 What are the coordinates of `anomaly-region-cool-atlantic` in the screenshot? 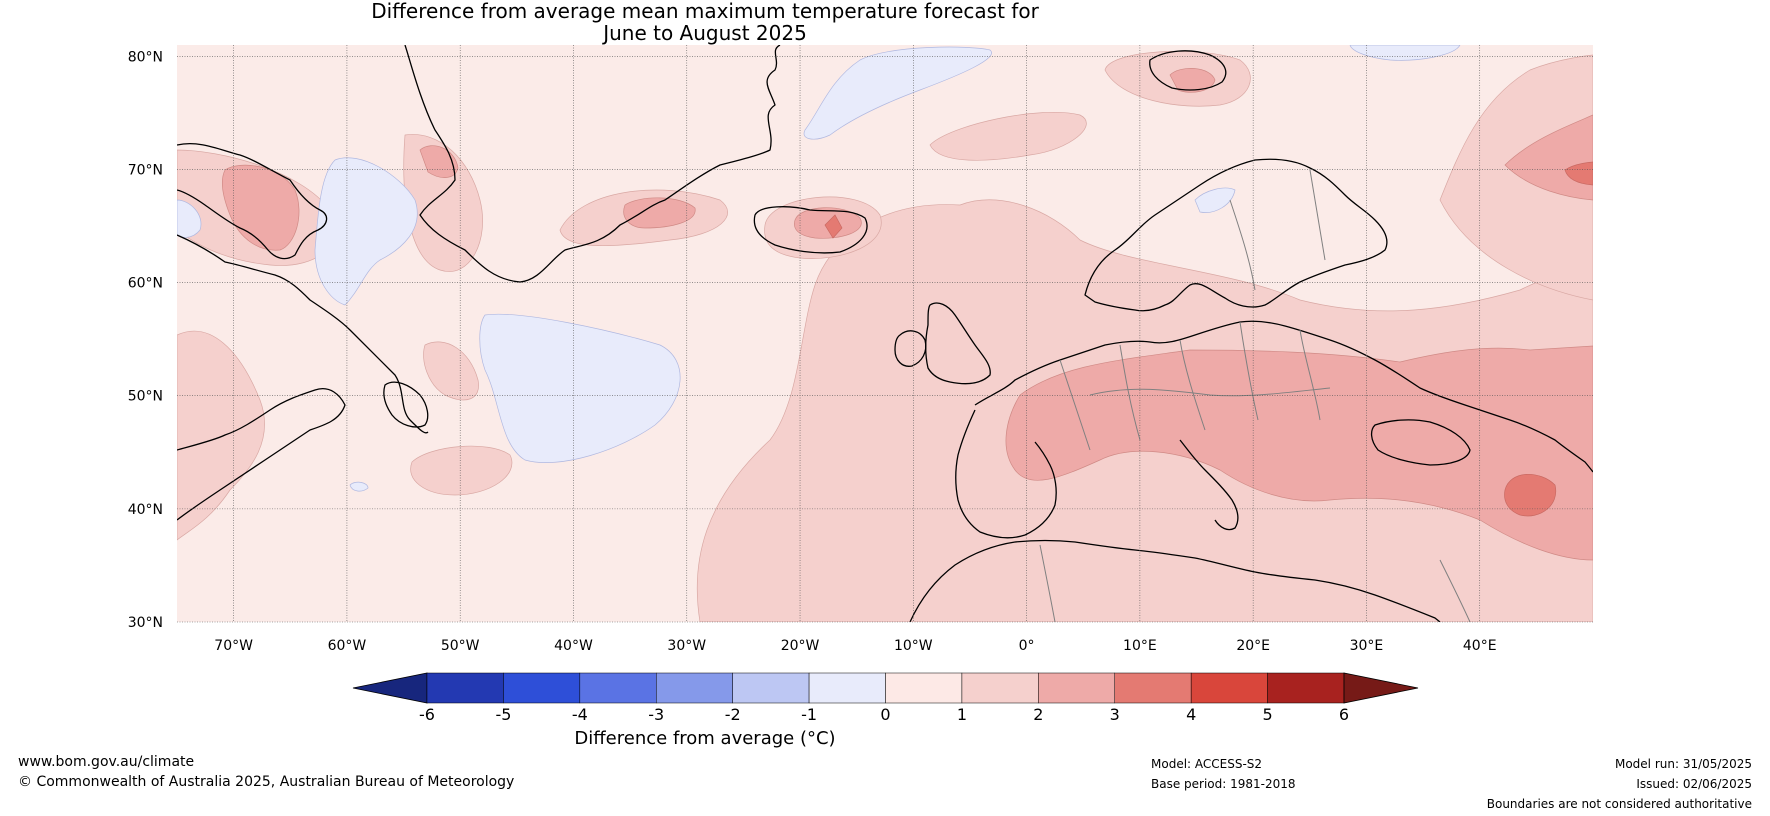 It's located at (580, 388).